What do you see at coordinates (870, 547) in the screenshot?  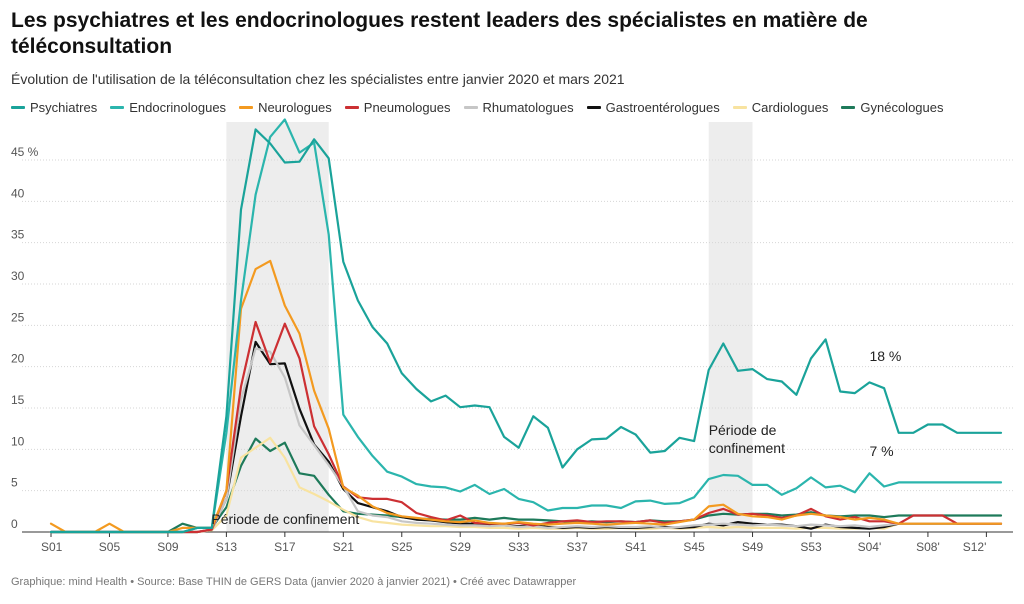 I see `x-tick-label: S04'` at bounding box center [870, 547].